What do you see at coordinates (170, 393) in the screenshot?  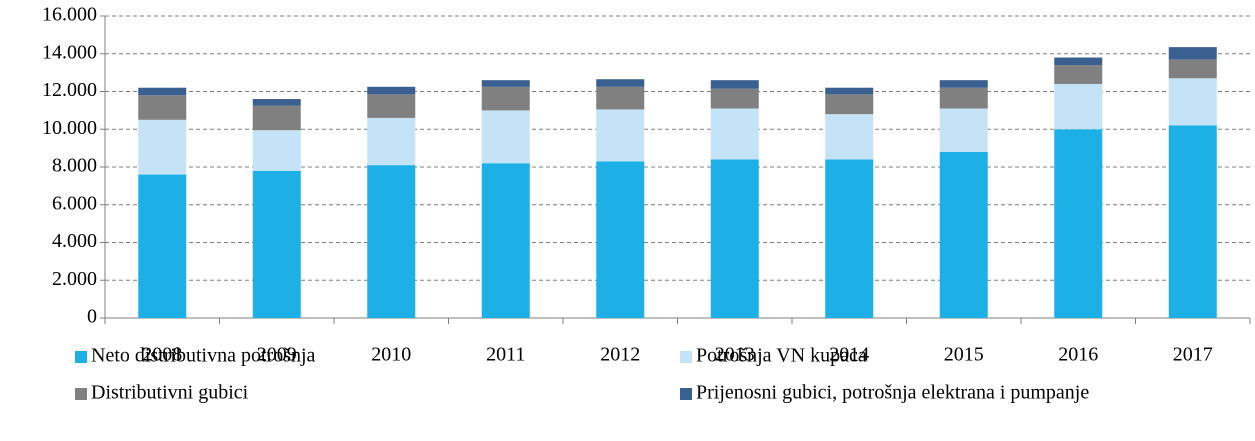 I see `legend-label: Distributivni gubici` at bounding box center [170, 393].